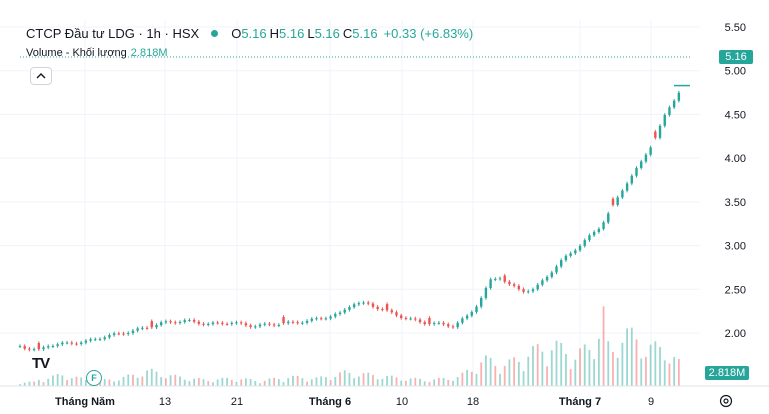 The image size is (769, 414). Describe the element at coordinates (735, 115) in the screenshot. I see `price-tick-label: 4.50` at that location.